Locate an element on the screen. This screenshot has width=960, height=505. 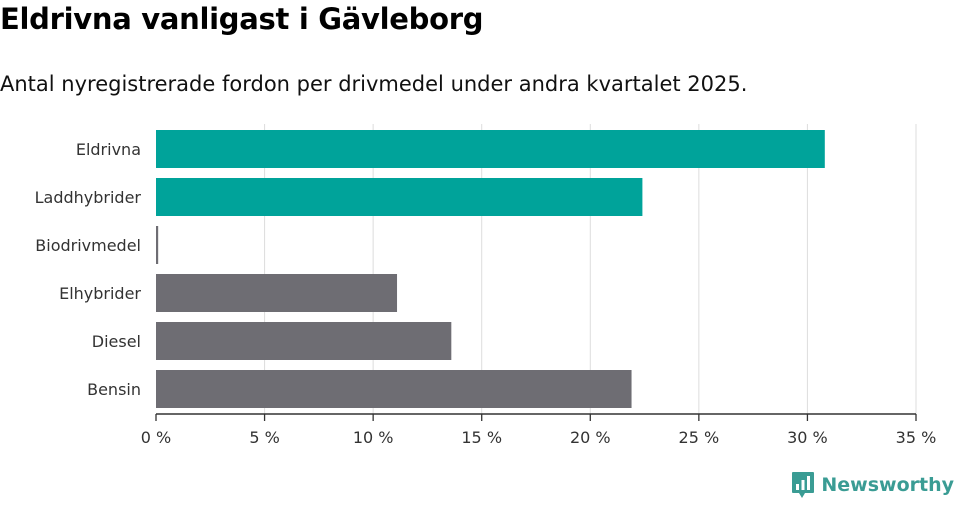
bar-diesel is located at coordinates (304, 341).